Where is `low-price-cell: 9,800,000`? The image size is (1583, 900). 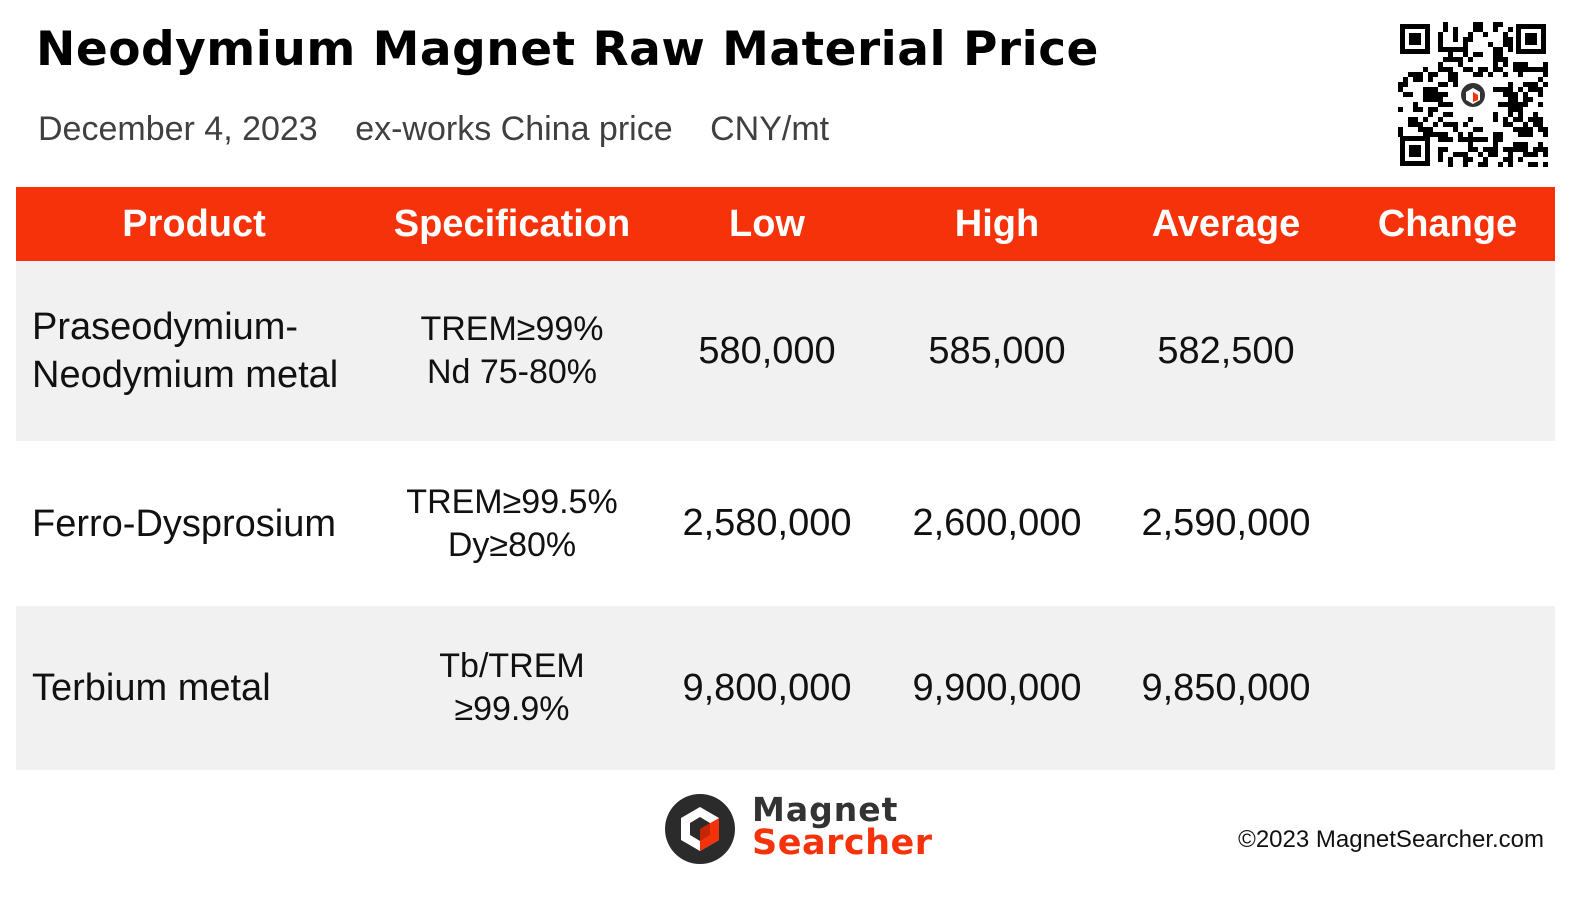
low-price-cell: 9,800,000 is located at coordinates (767, 688).